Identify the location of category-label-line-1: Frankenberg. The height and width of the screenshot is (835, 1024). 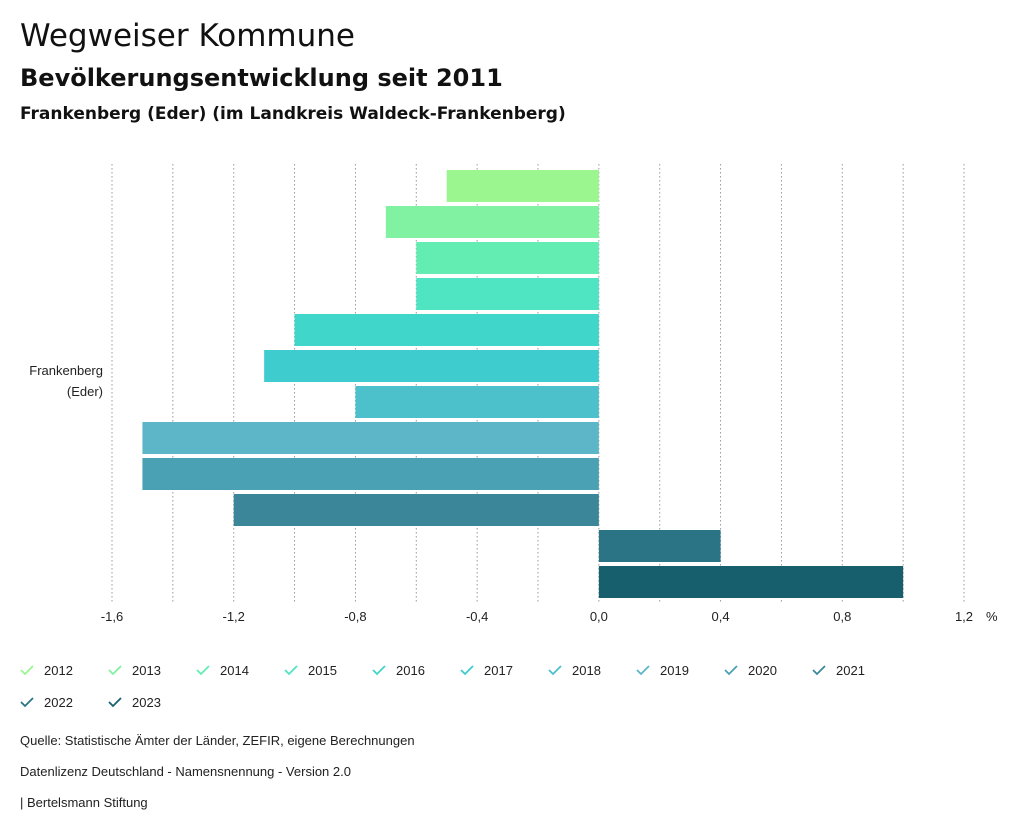
(66, 370).